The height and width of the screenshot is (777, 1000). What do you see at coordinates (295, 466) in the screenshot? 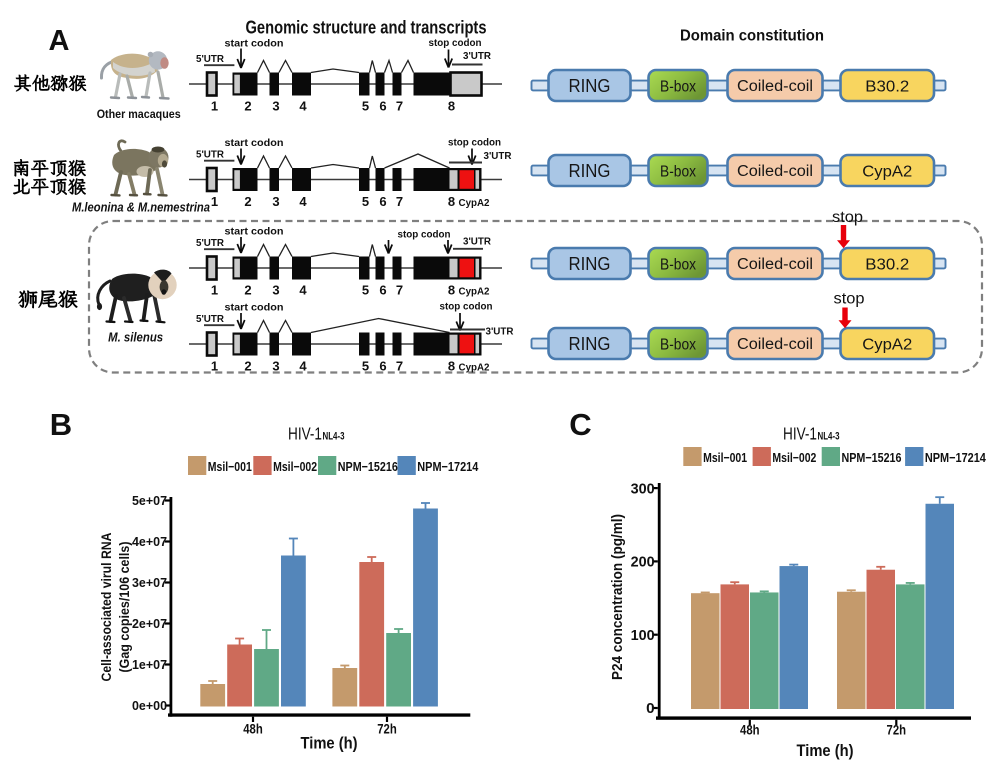
I see `svg-text: Msil−002` at bounding box center [295, 466].